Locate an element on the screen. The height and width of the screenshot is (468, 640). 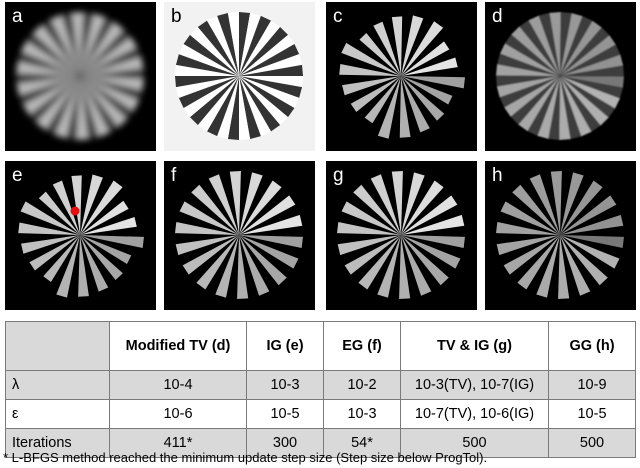
table-row: ε 10-6 10-5 10-3 10-7(TV), 10-6(IG) 10-5 is located at coordinates (320, 414).